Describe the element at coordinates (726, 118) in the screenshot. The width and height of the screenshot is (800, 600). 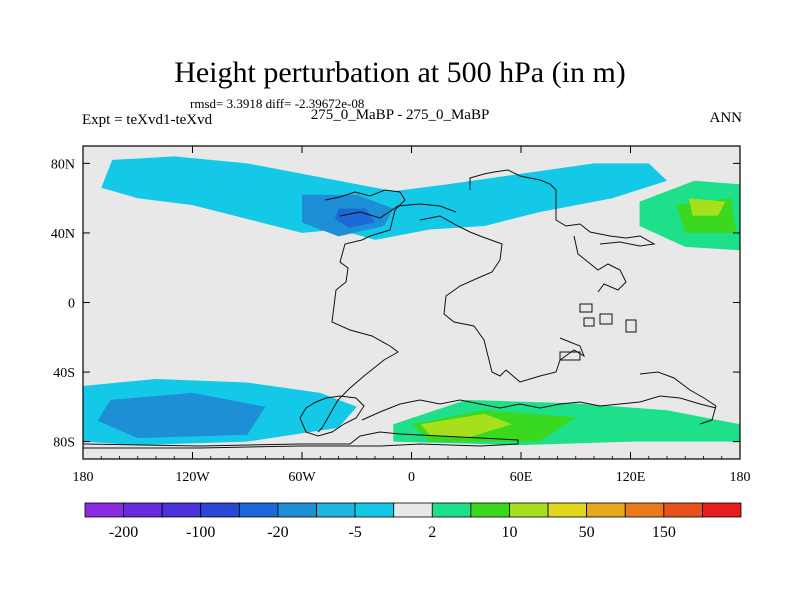
I see `season-label: ANN` at that location.